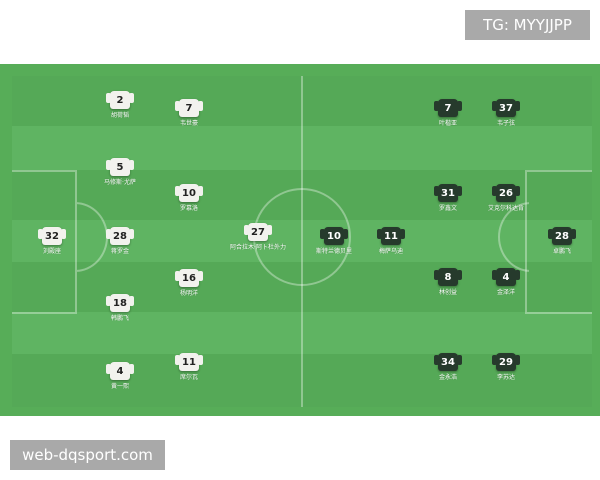 This screenshot has width=600, height=480. I want to click on watermark-bottom: web-dqsport.com, so click(87, 455).